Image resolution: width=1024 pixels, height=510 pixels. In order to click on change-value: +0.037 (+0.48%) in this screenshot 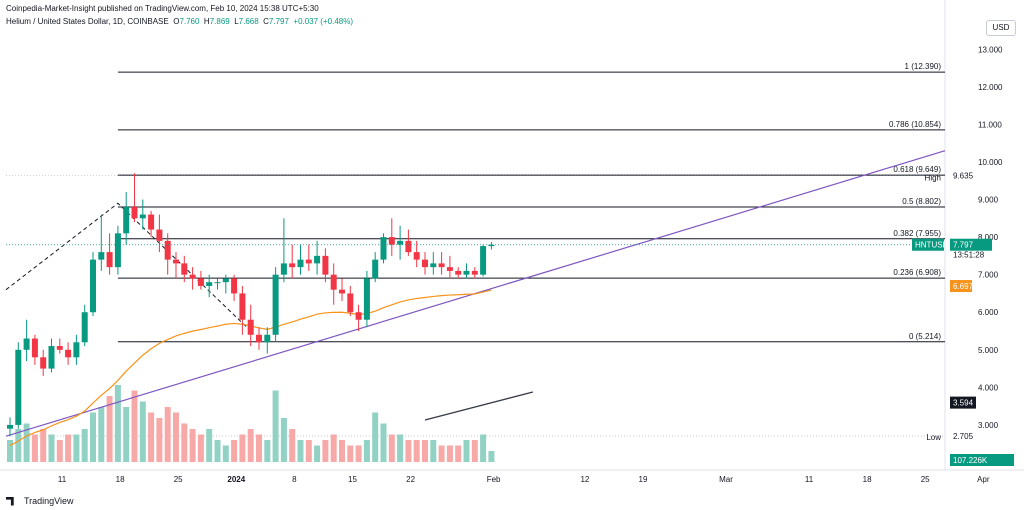, I will do `click(323, 21)`.